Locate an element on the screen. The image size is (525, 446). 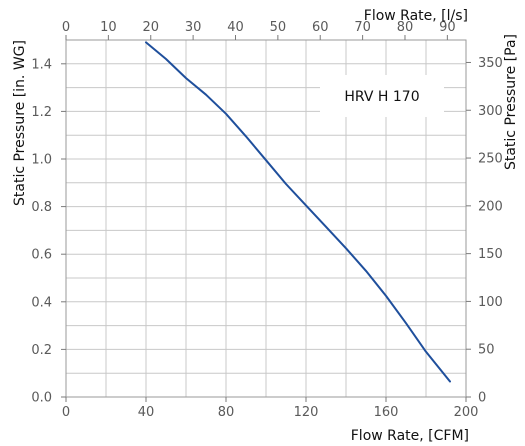
x-axis-tick-label: 200 is located at coordinates (466, 412).